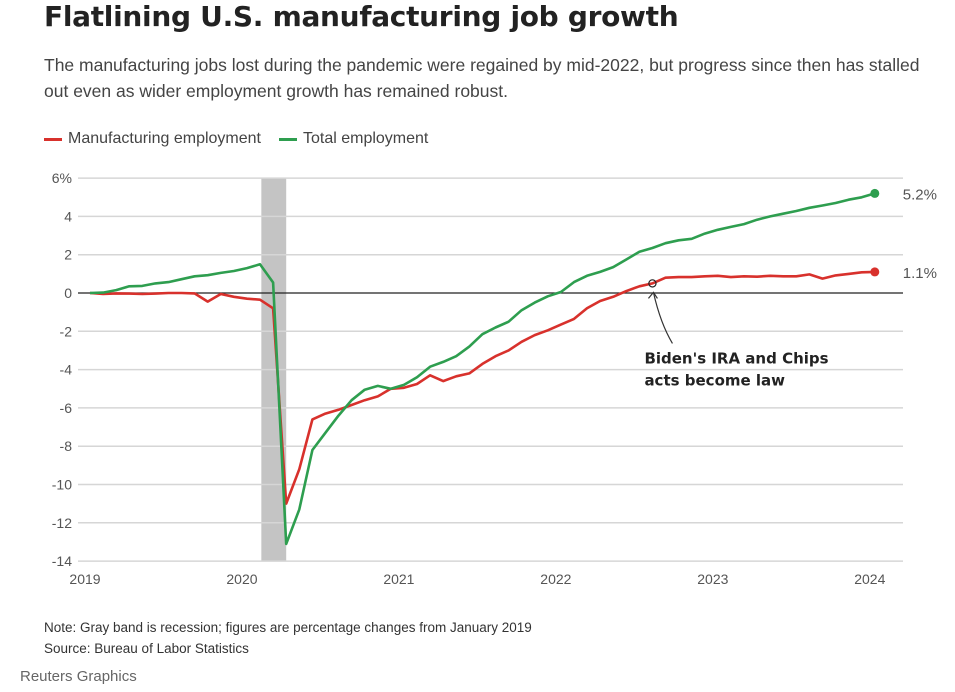 This screenshot has width=955, height=692. What do you see at coordinates (869, 579) in the screenshot?
I see `x-tick-label: 2024` at bounding box center [869, 579].